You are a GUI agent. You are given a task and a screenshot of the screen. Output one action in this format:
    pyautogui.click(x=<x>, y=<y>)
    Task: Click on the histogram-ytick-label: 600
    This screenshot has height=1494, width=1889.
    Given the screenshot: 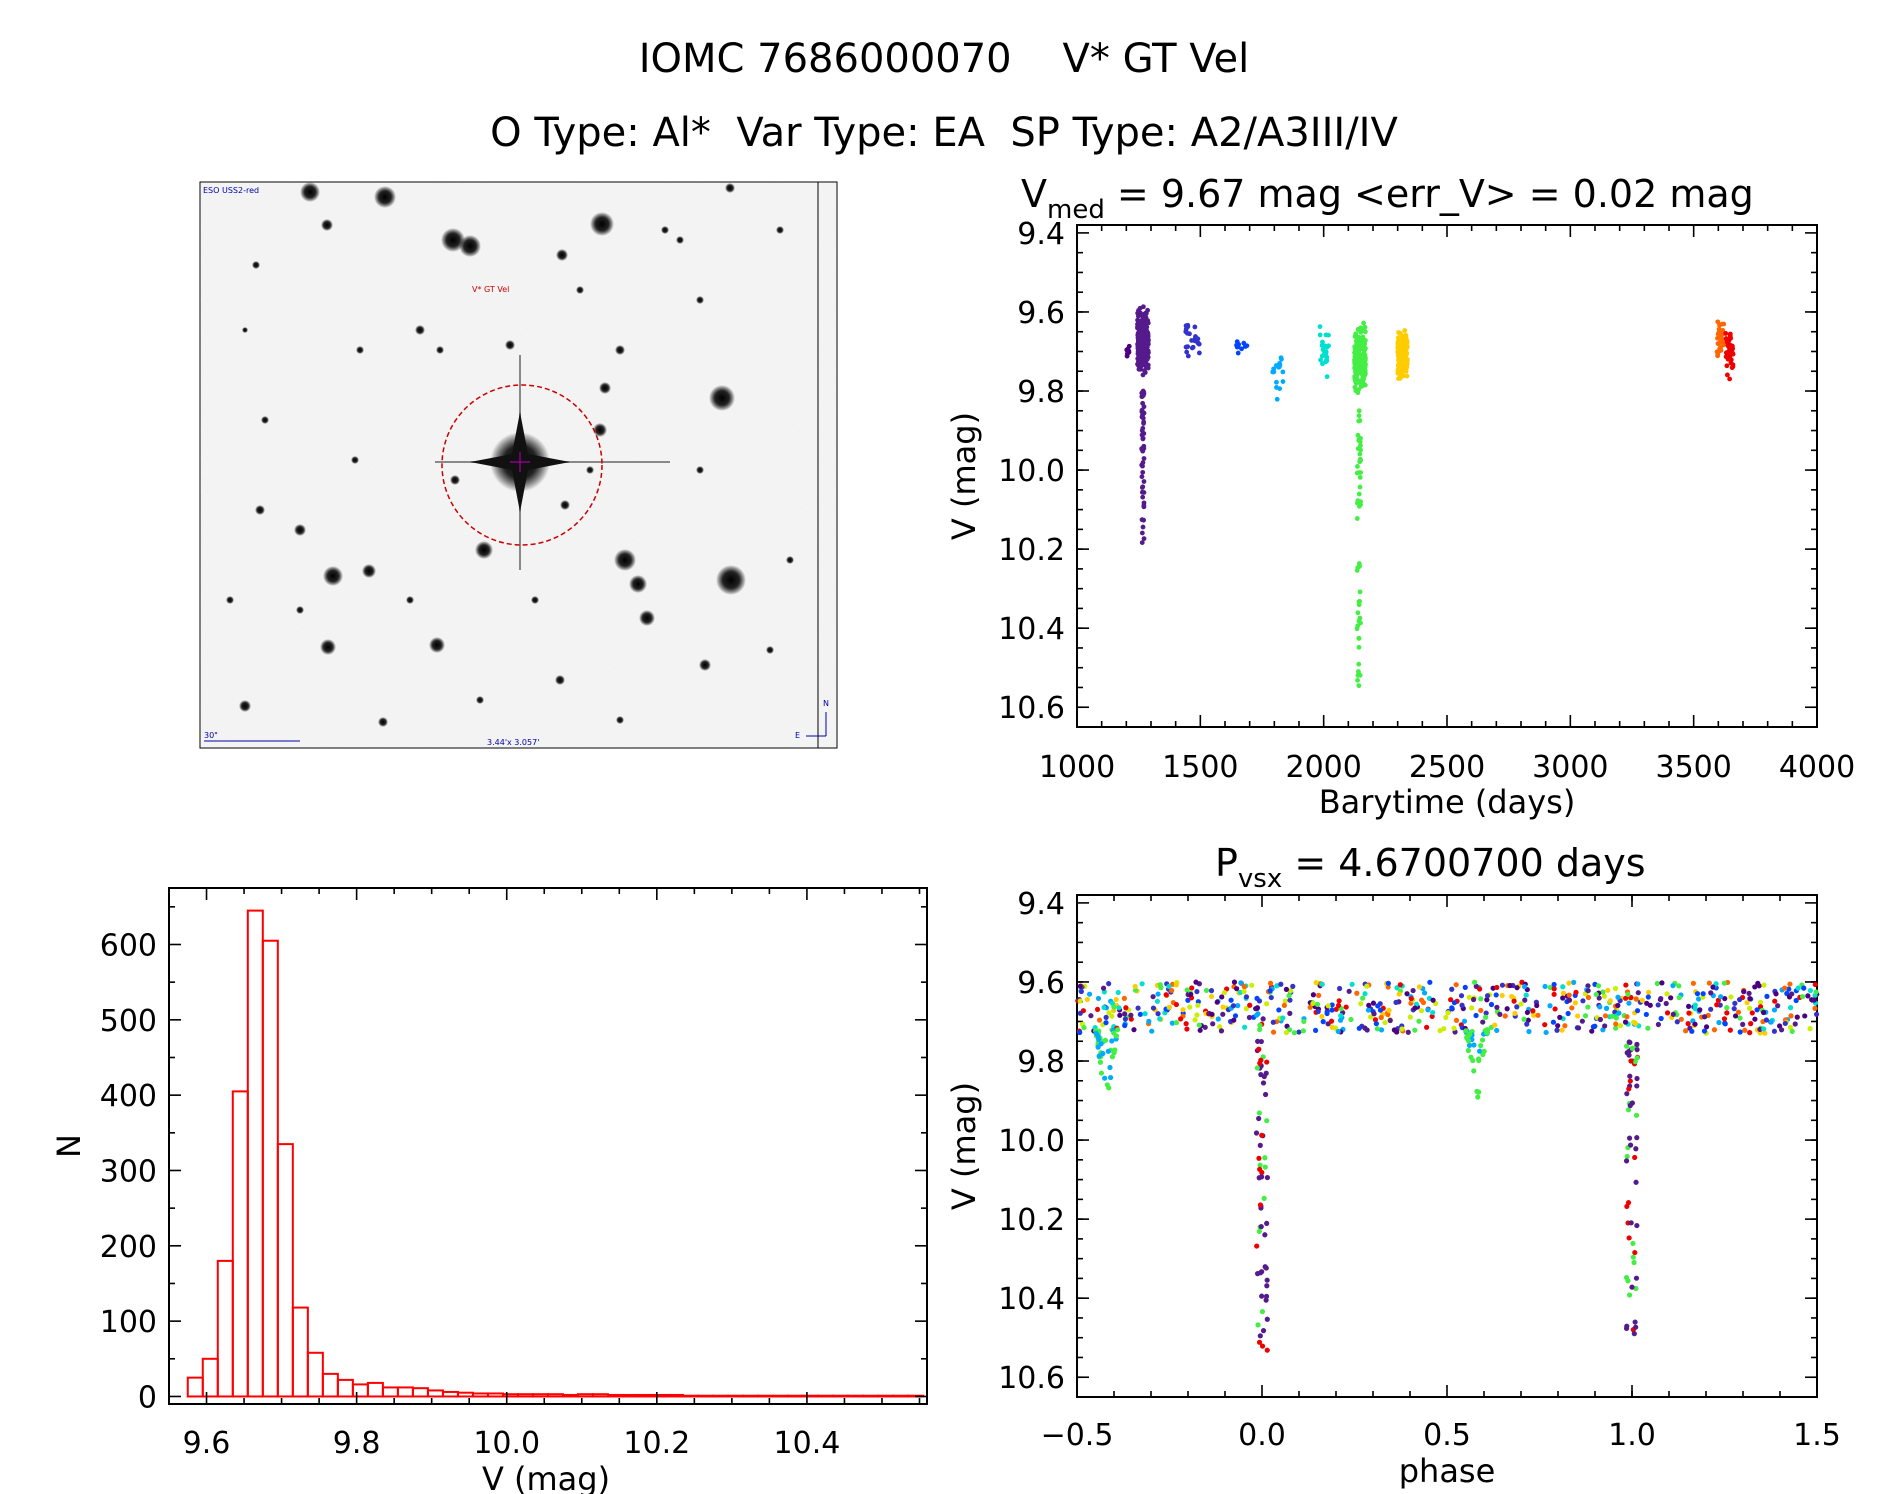 What is the action you would take?
    pyautogui.click(x=128, y=945)
    